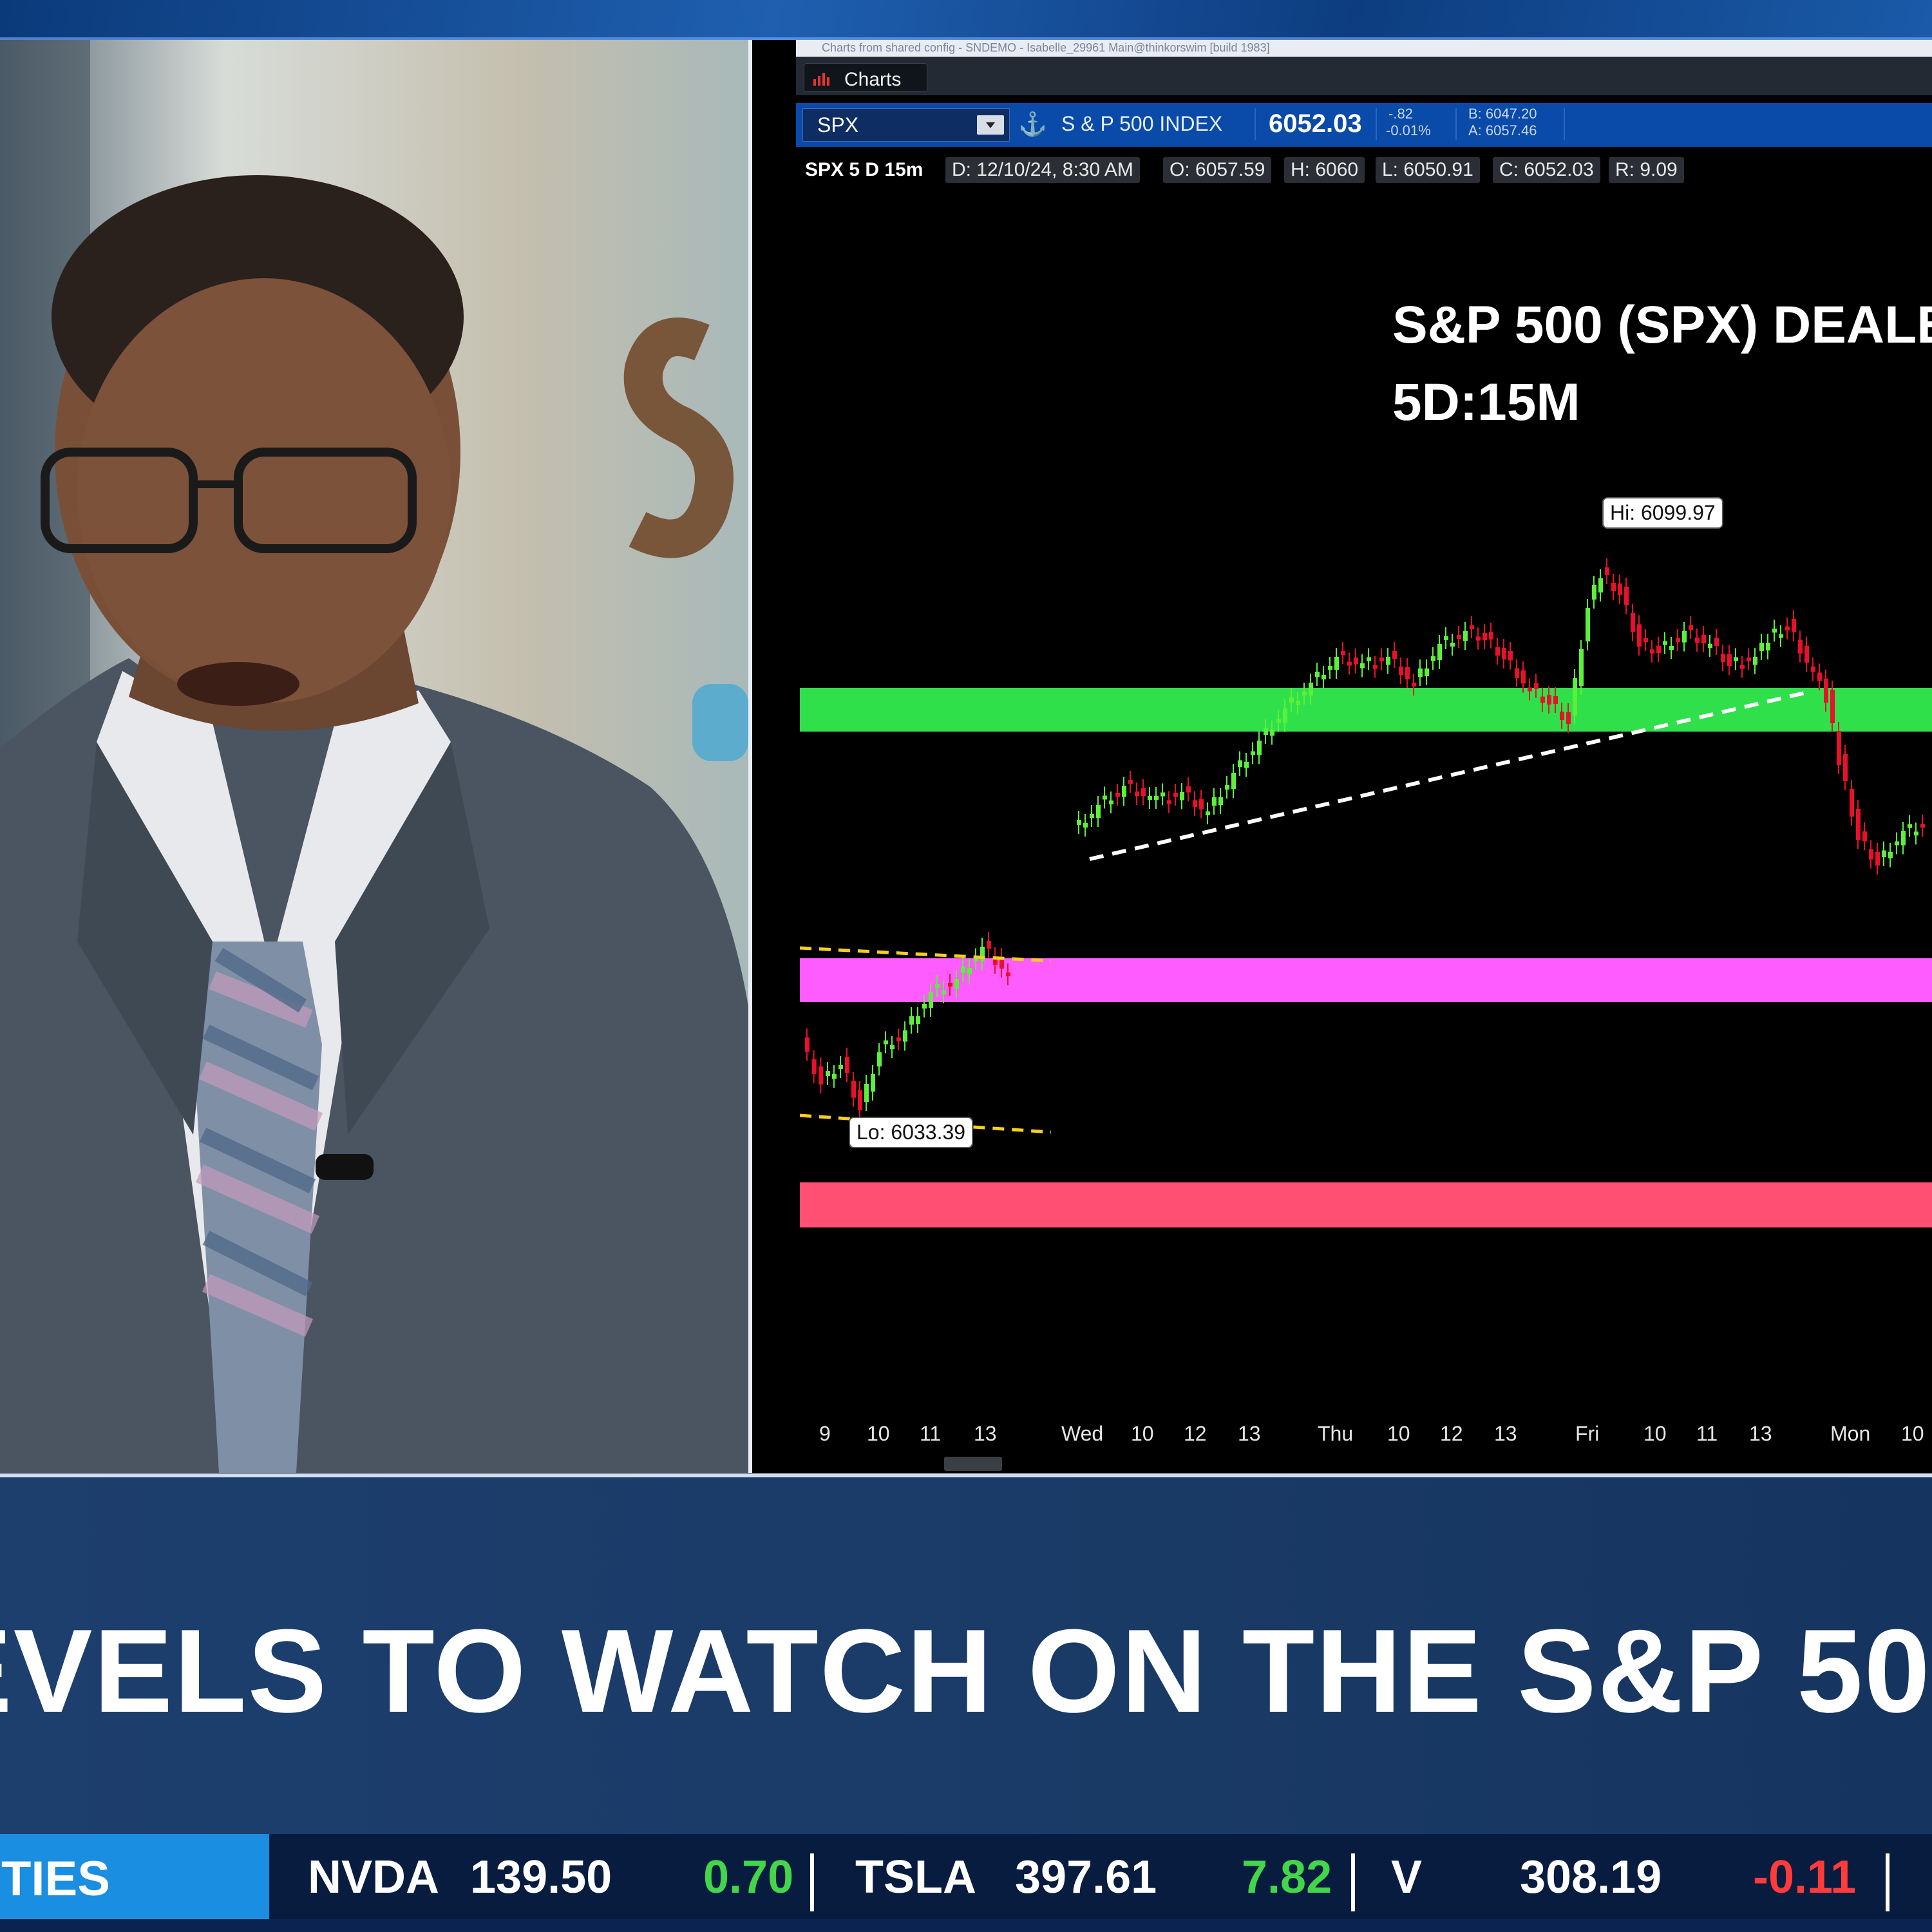 This screenshot has width=1932, height=1932. What do you see at coordinates (931, 1434) in the screenshot?
I see `x-tick: 11` at bounding box center [931, 1434].